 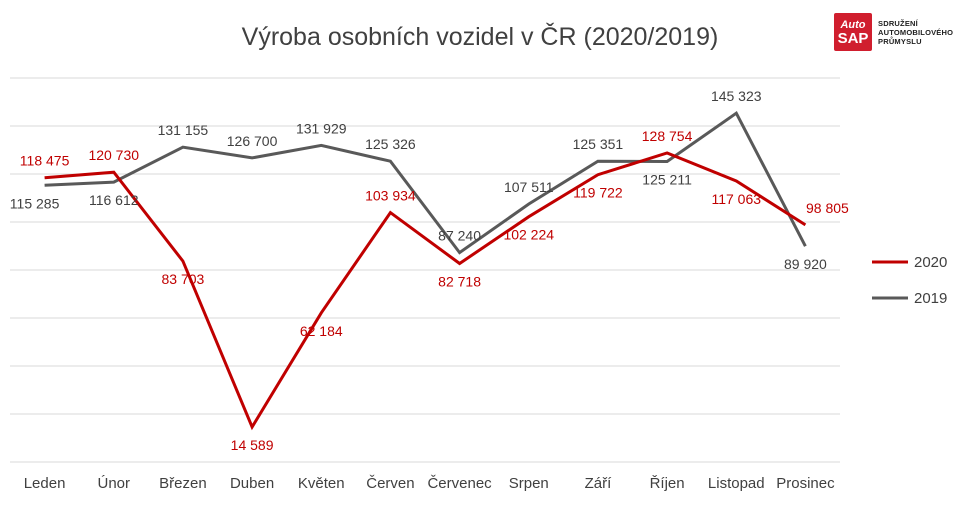 What do you see at coordinates (114, 200) in the screenshot?
I see `data-label-2019: 116 612` at bounding box center [114, 200].